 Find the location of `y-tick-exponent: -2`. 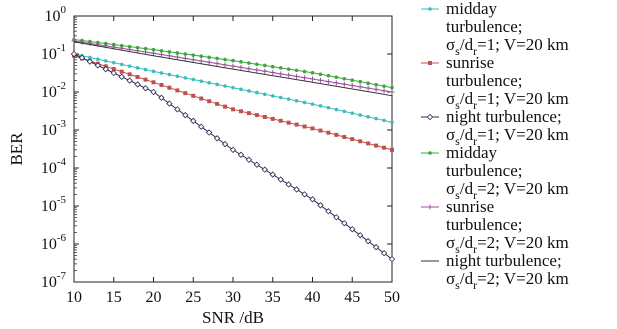

y-tick-exponent: -2 is located at coordinates (61, 86).